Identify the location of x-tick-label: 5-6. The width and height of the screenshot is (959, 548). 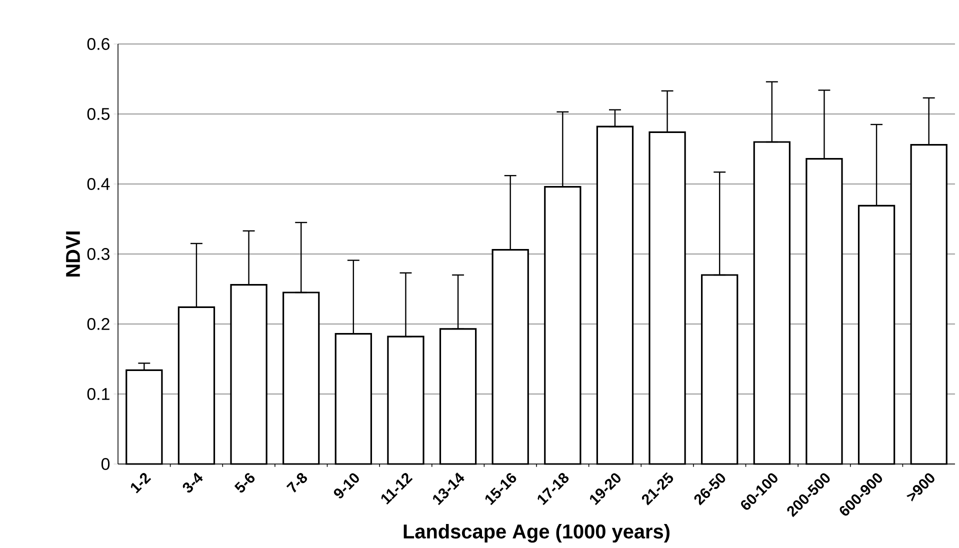
(244, 483).